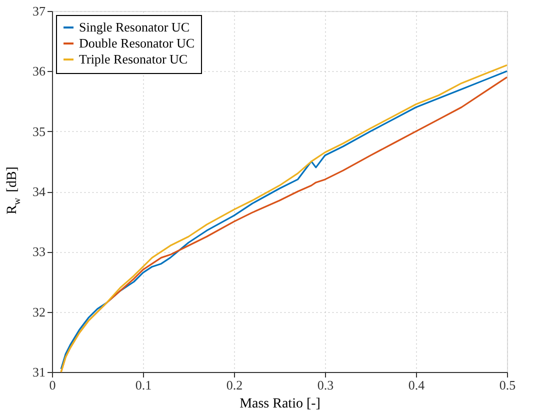 This screenshot has height=416, width=535. I want to click on y-tick-label: 34, so click(39, 191).